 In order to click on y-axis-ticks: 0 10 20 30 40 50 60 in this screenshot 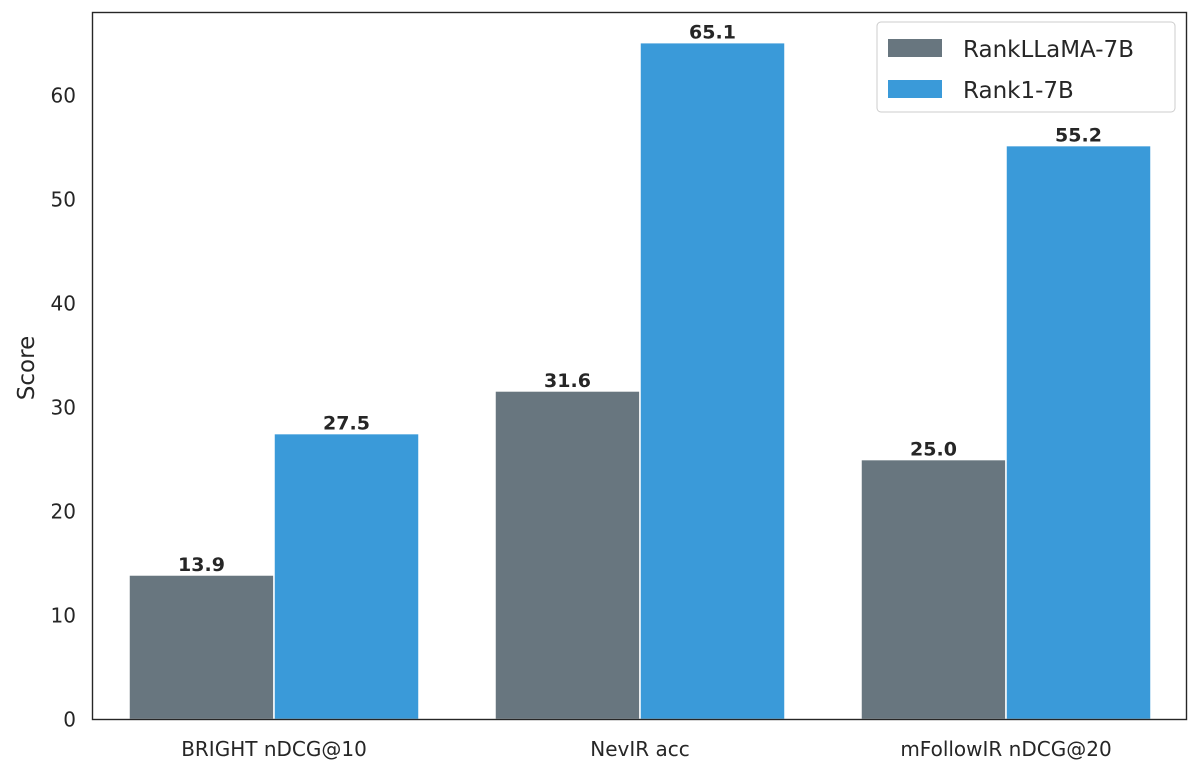, I will do `click(63, 408)`.